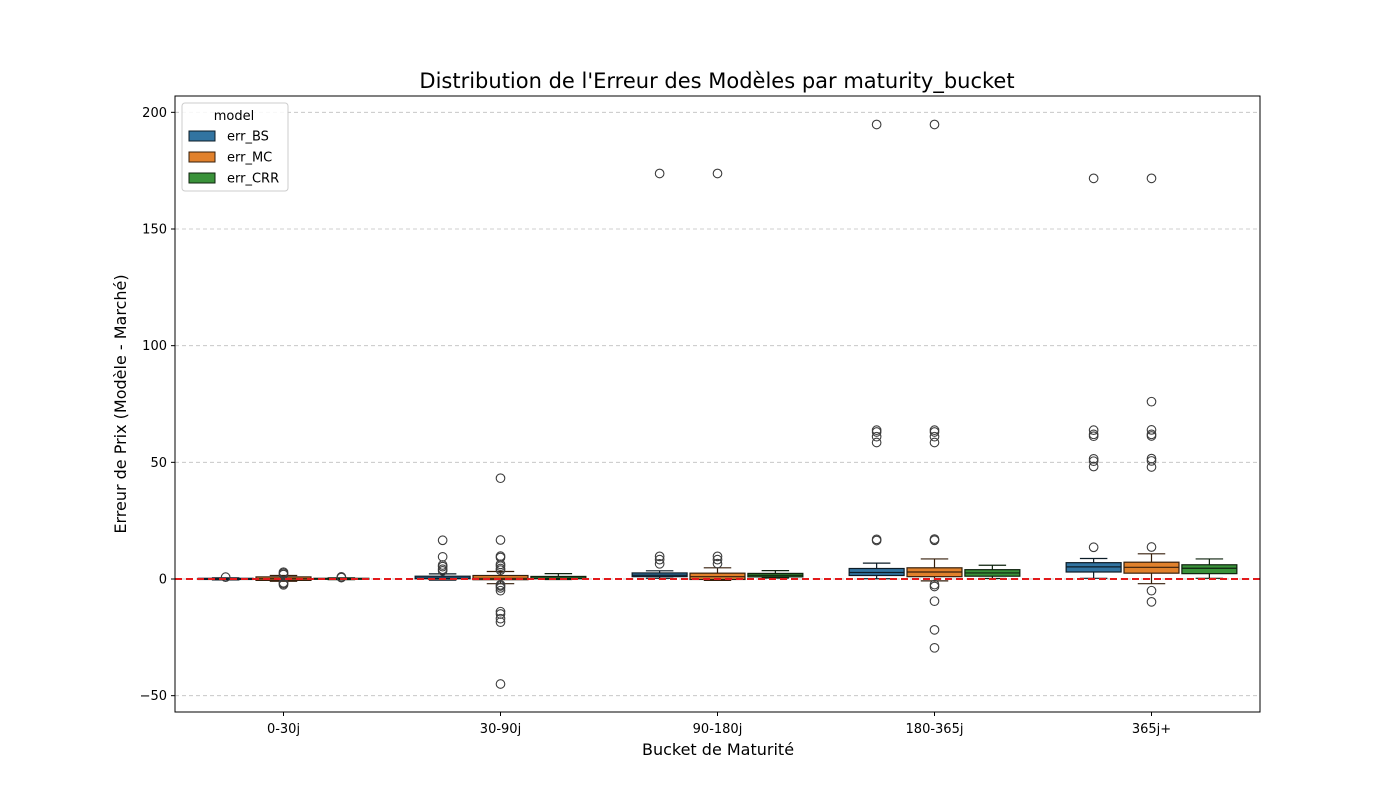 The height and width of the screenshot is (800, 1400). I want to click on y-tick-label: 200, so click(154, 113).